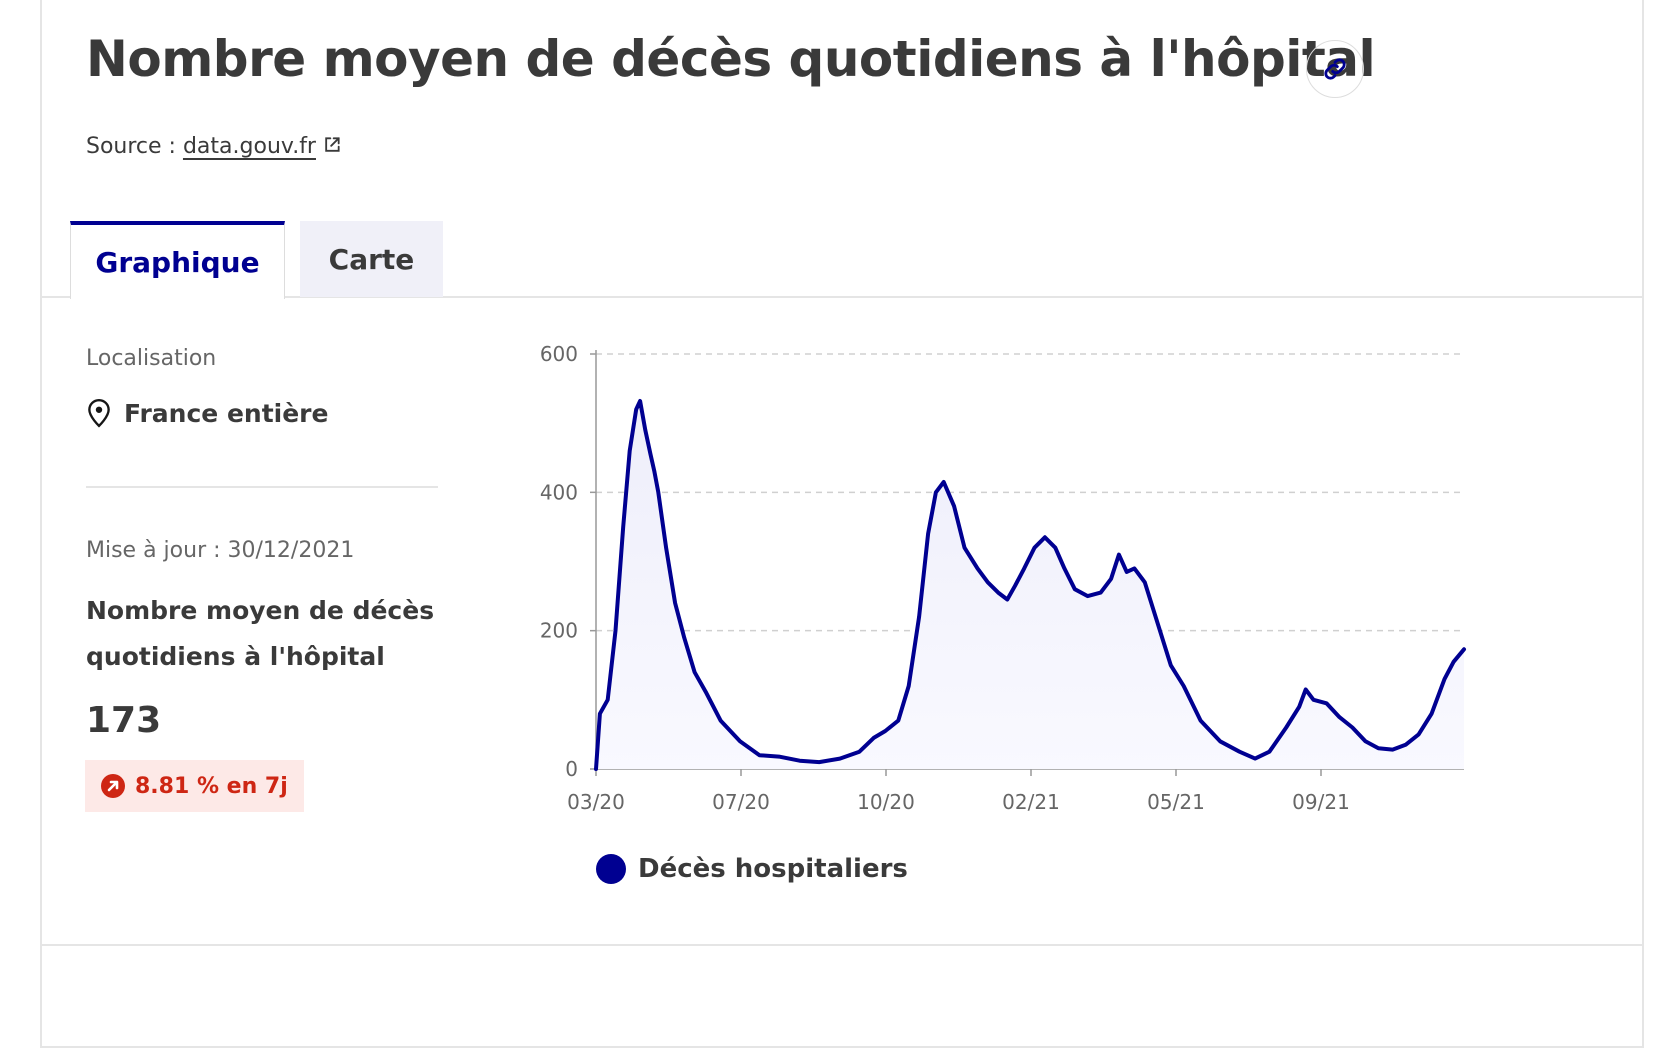 The height and width of the screenshot is (1048, 1662). I want to click on legend-label: Décès hospitaliers, so click(773, 869).